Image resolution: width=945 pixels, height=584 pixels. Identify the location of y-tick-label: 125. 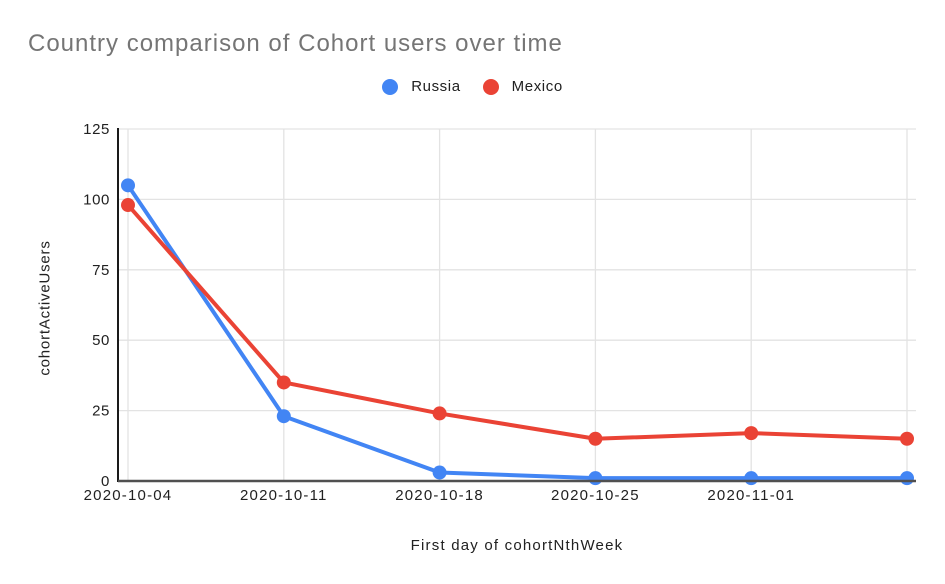
(96, 129).